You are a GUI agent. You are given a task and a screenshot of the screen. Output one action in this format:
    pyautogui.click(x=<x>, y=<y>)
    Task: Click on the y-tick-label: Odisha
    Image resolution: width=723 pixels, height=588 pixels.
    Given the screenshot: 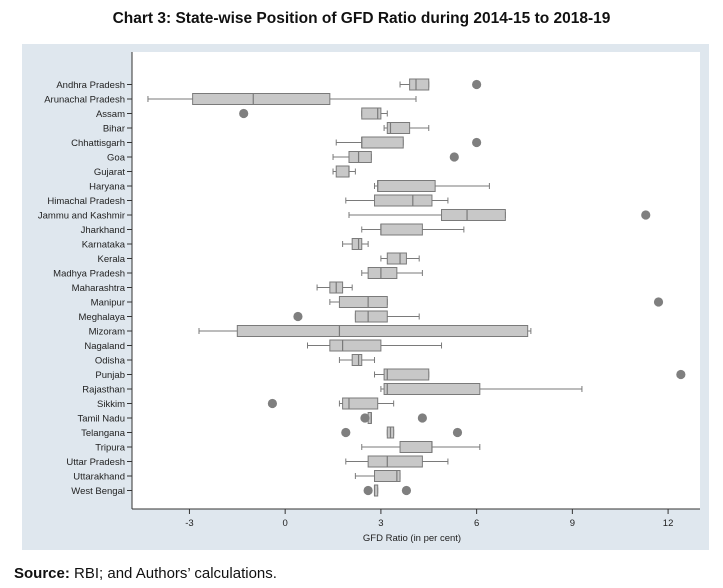 What is the action you would take?
    pyautogui.click(x=110, y=360)
    